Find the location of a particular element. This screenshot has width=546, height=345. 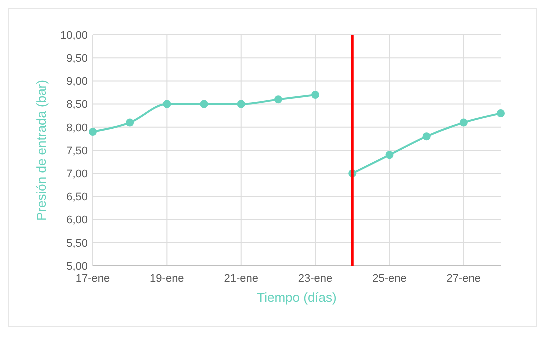

y-tick-label: 6,00 is located at coordinates (77, 220).